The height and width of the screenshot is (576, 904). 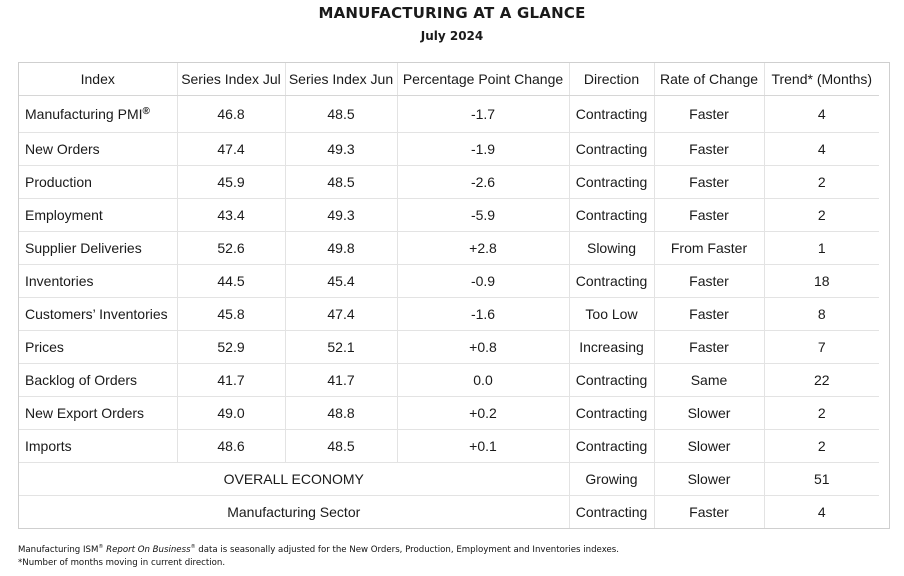 I want to click on col-header-change: Percentage Point Change, so click(x=483, y=79).